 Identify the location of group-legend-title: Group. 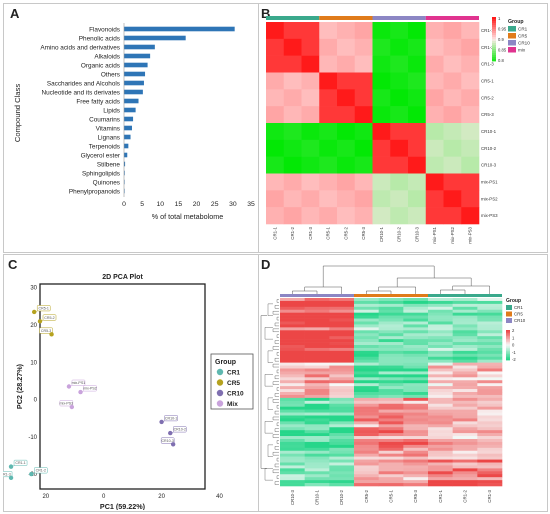
(516, 22).